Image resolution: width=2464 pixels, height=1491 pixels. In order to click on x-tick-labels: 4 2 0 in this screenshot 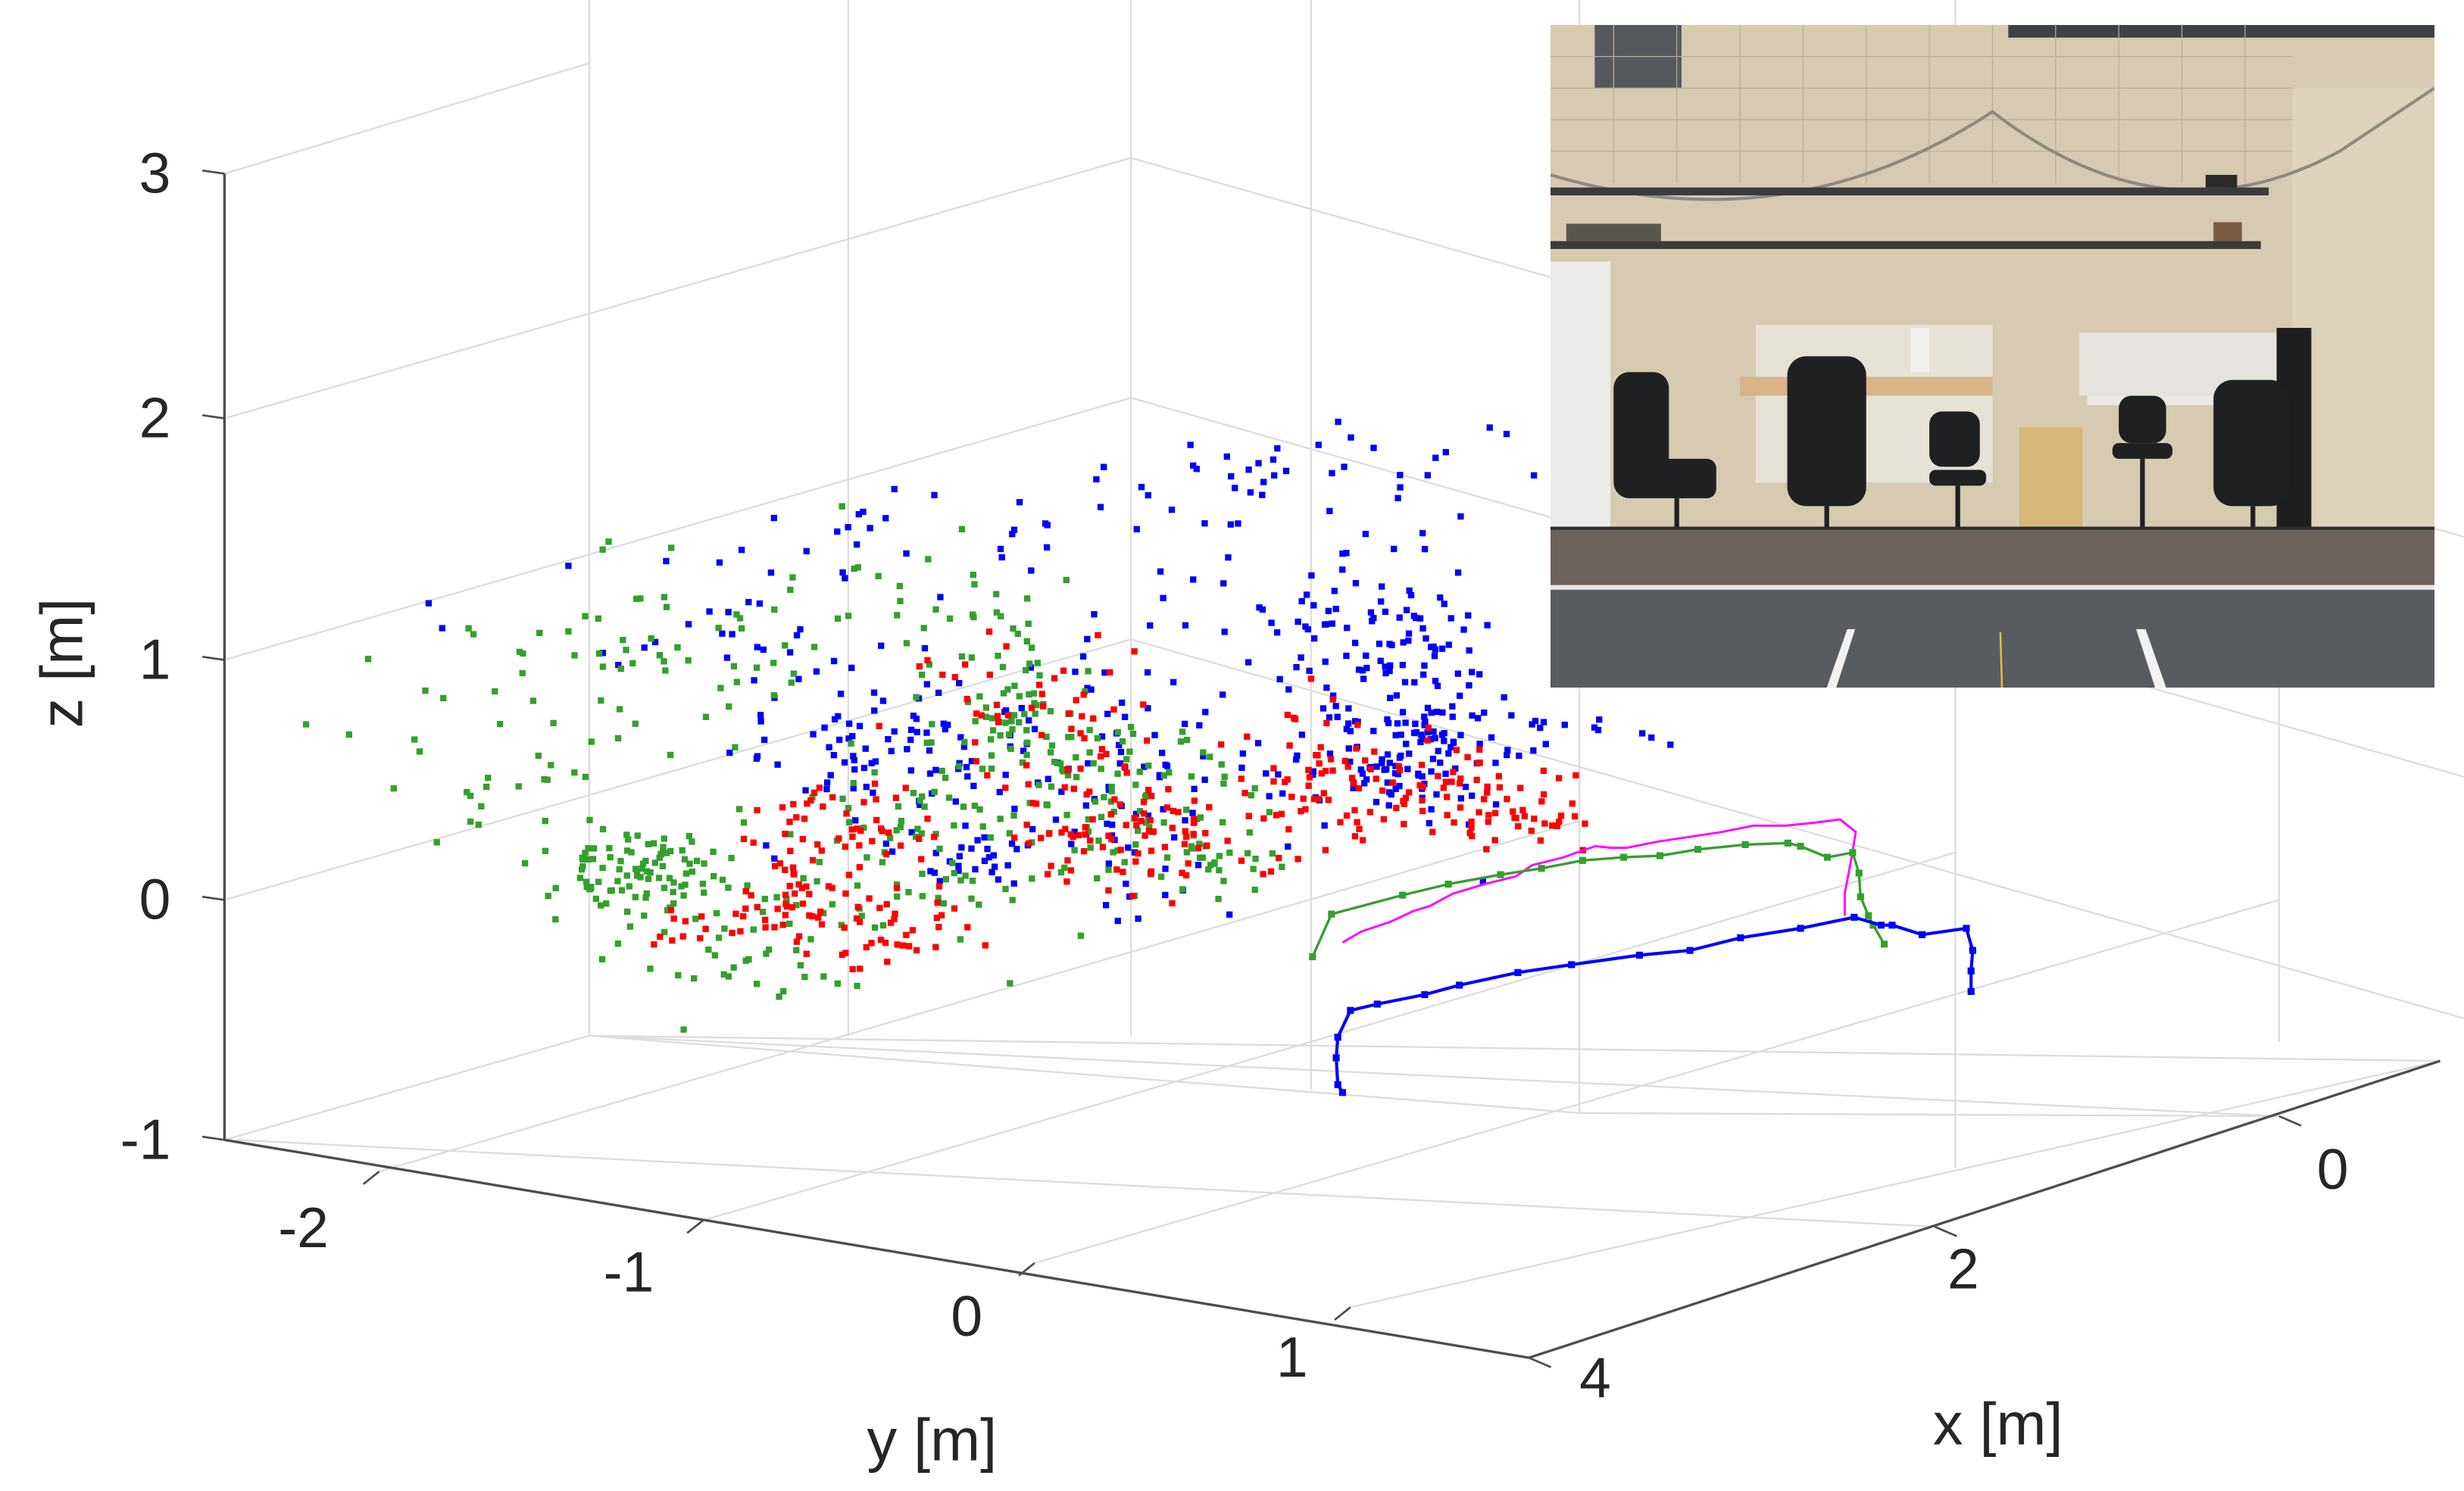, I will do `click(1963, 1273)`.